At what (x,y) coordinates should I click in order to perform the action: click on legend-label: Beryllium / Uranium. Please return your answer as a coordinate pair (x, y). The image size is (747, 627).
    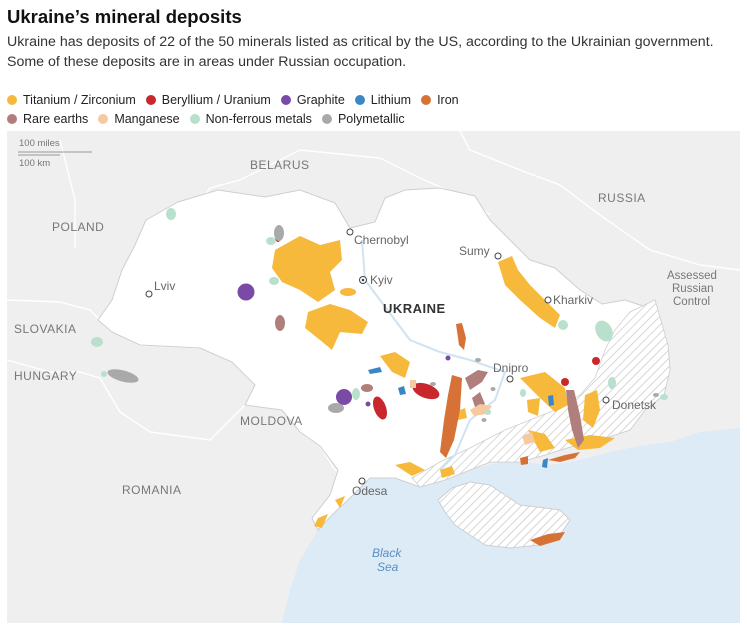
    Looking at the image, I should click on (216, 99).